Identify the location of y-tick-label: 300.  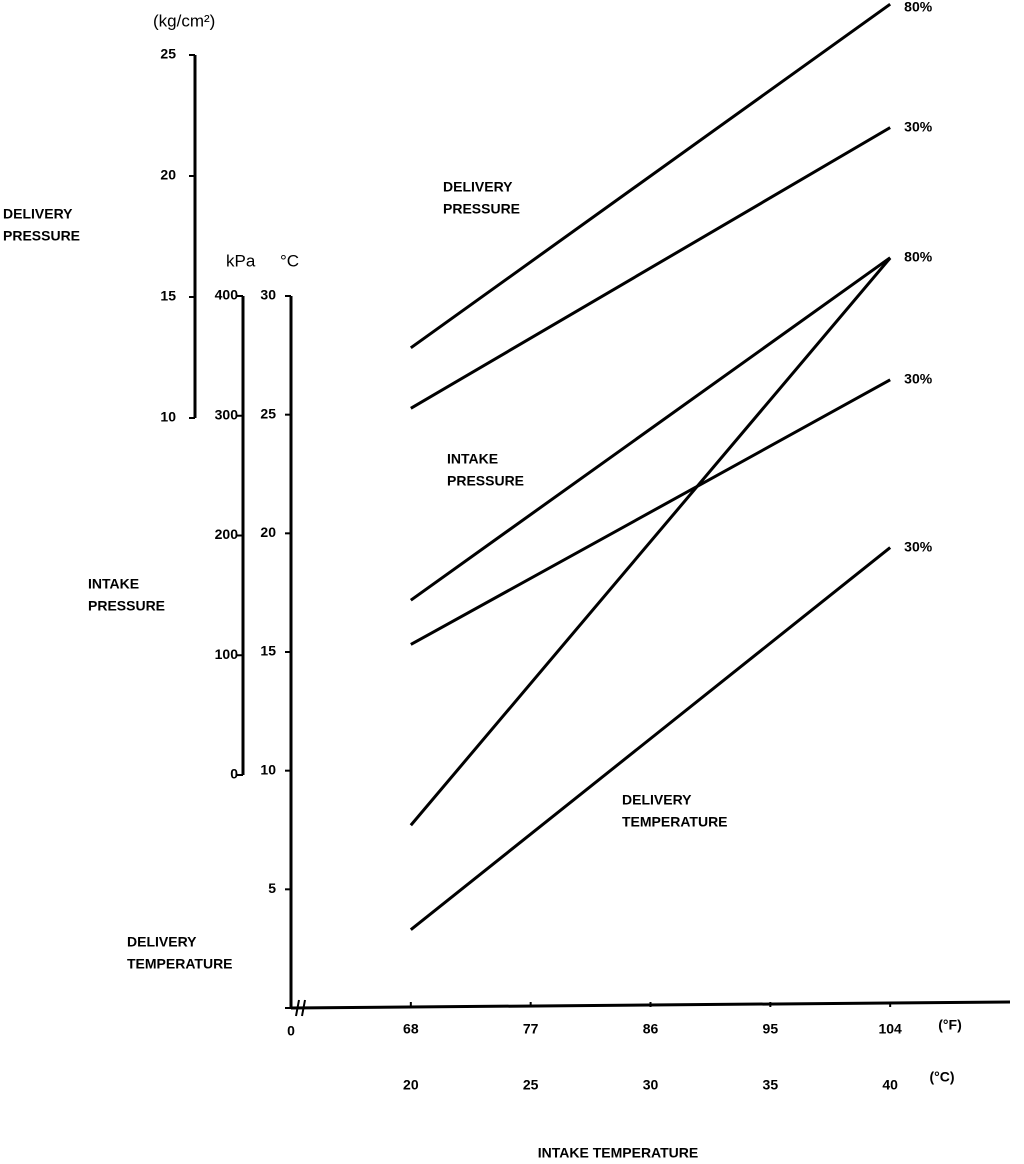
(227, 414).